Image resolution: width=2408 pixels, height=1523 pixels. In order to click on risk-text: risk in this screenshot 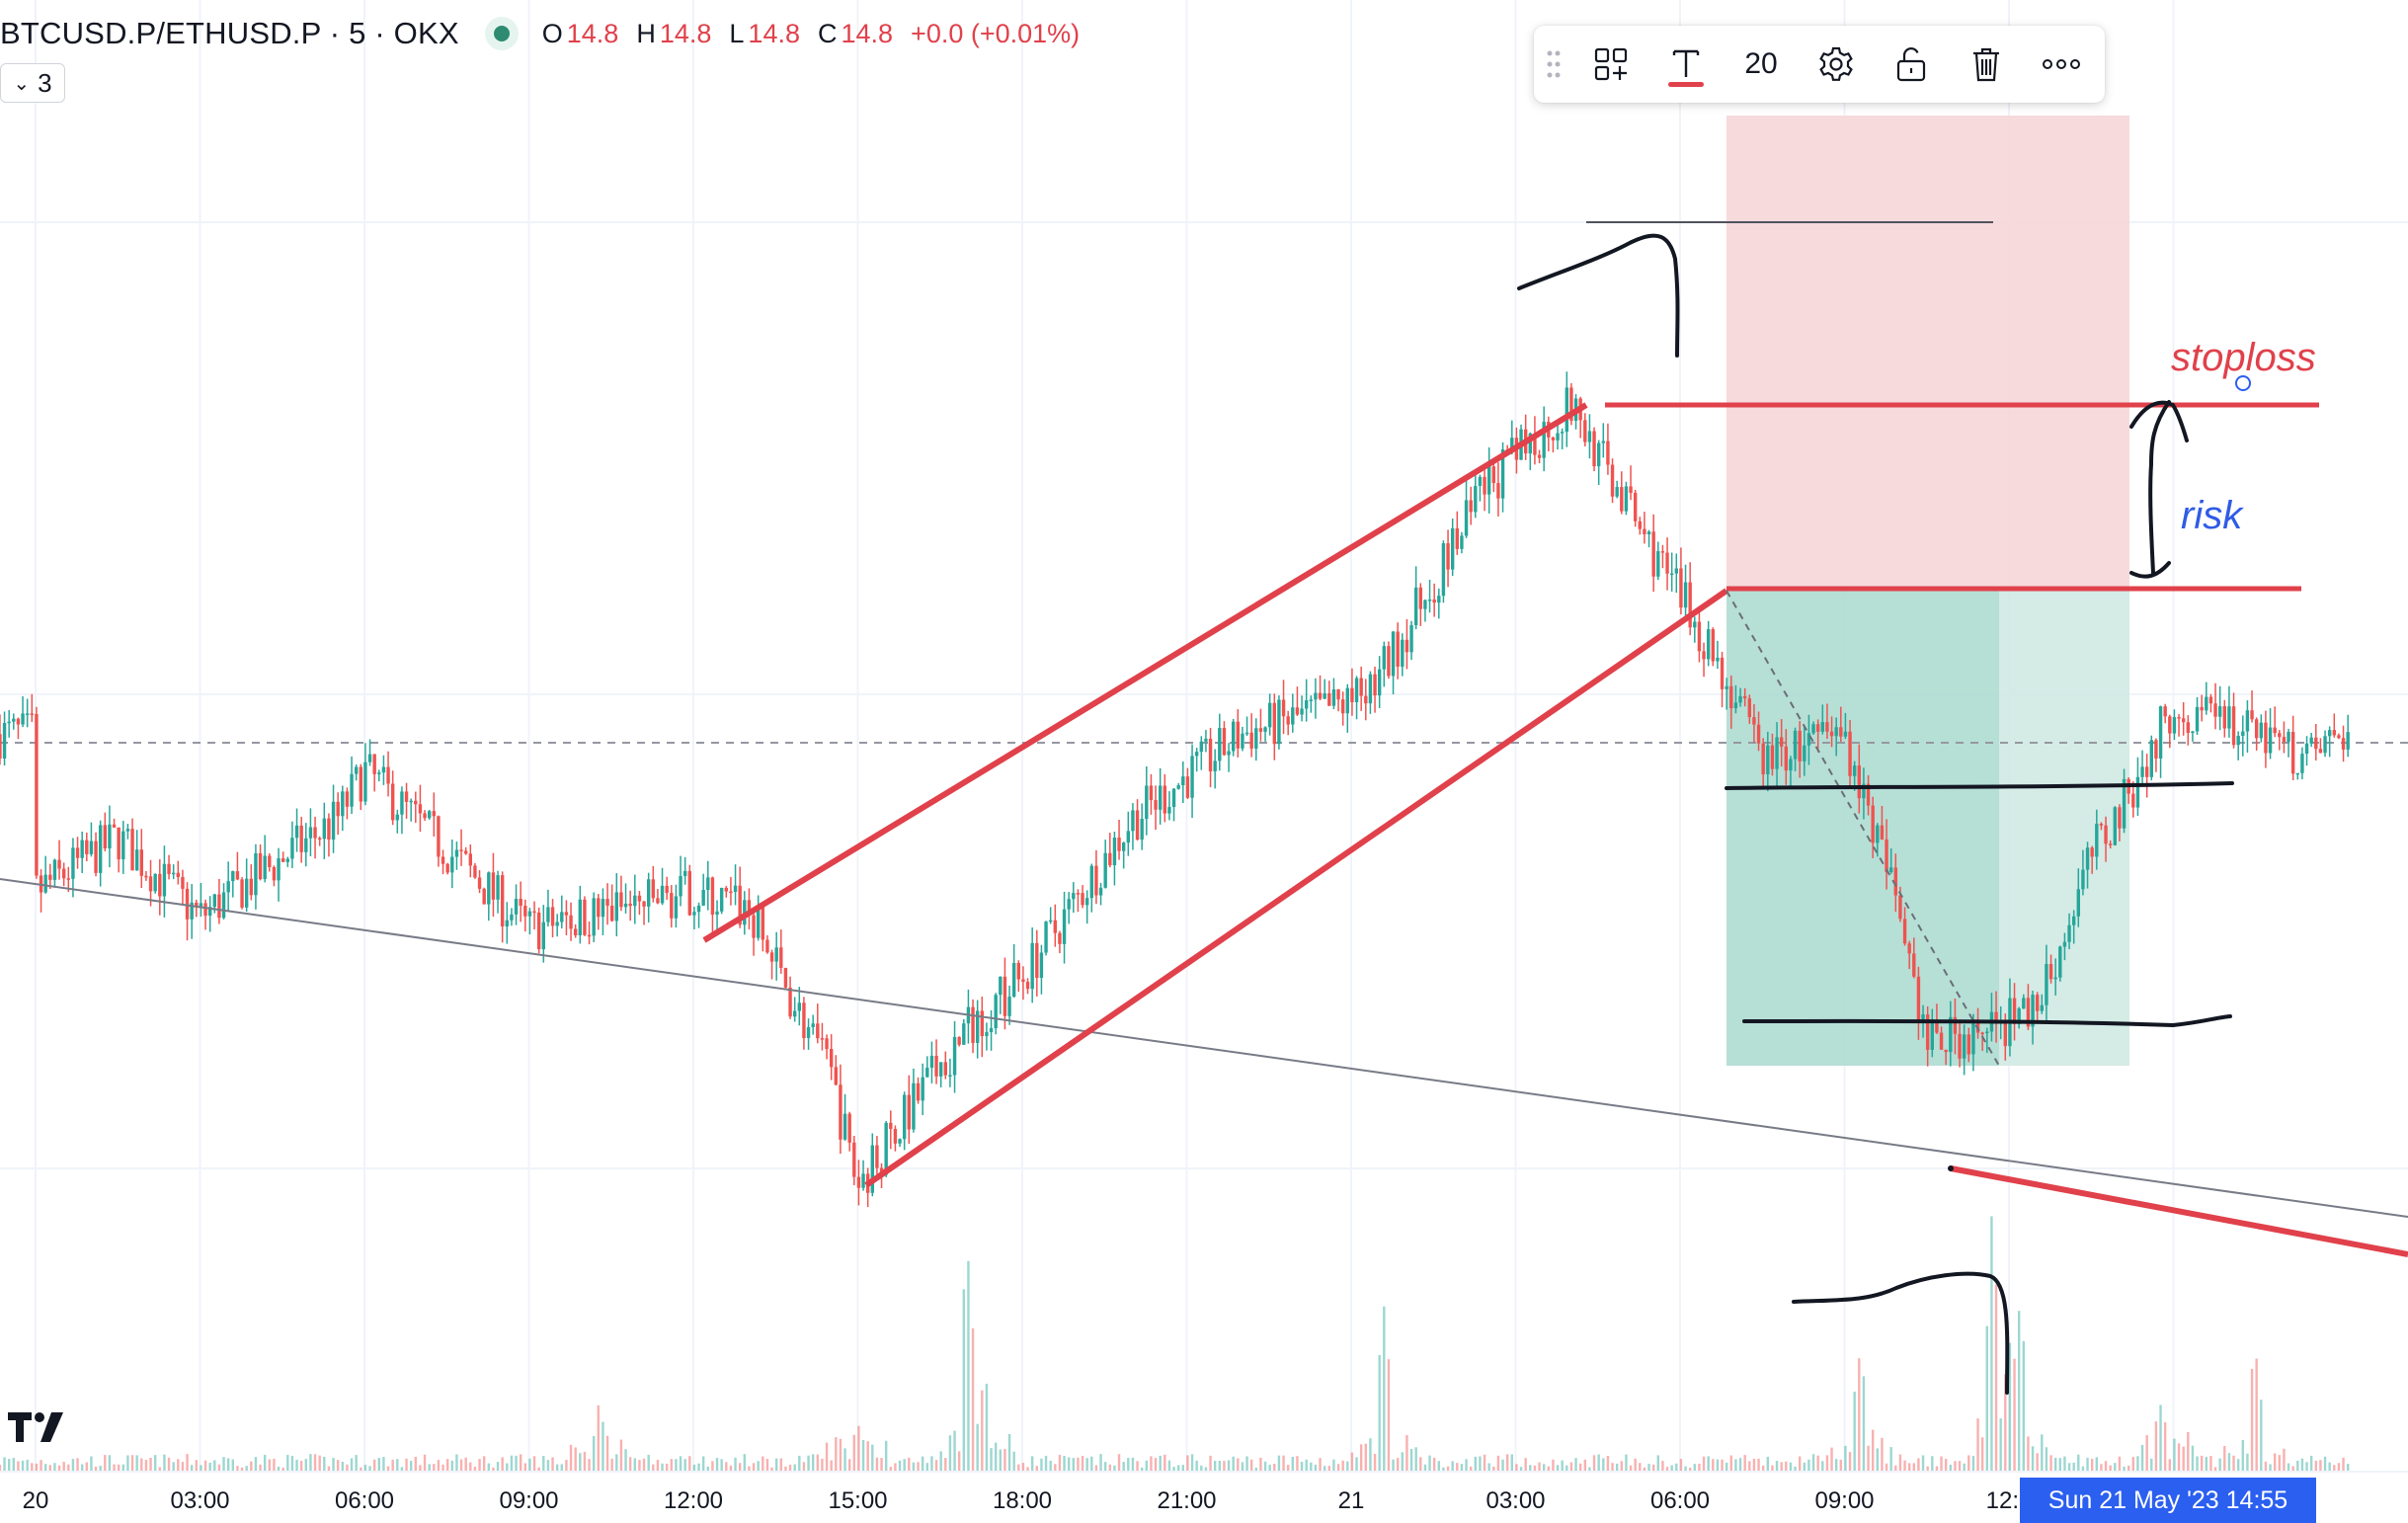, I will do `click(2212, 516)`.